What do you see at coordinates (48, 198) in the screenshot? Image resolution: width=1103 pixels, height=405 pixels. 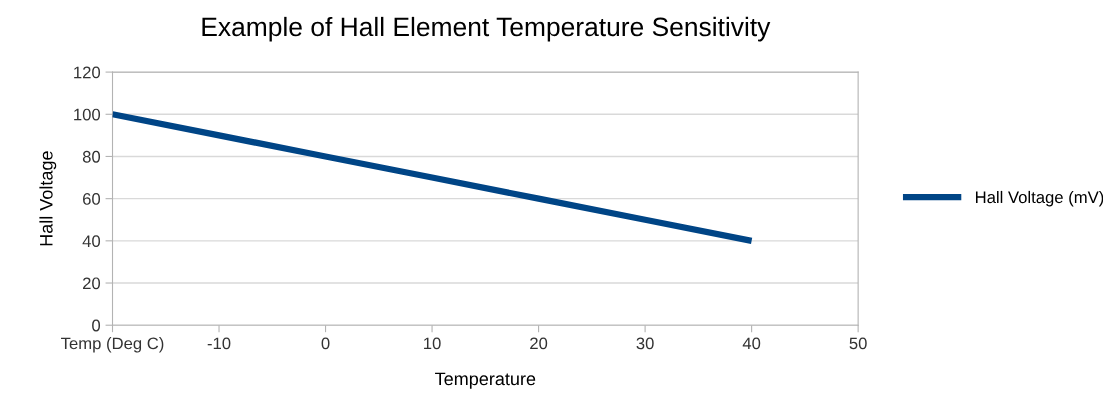 I see `y-axis-title: Hall Voltage` at bounding box center [48, 198].